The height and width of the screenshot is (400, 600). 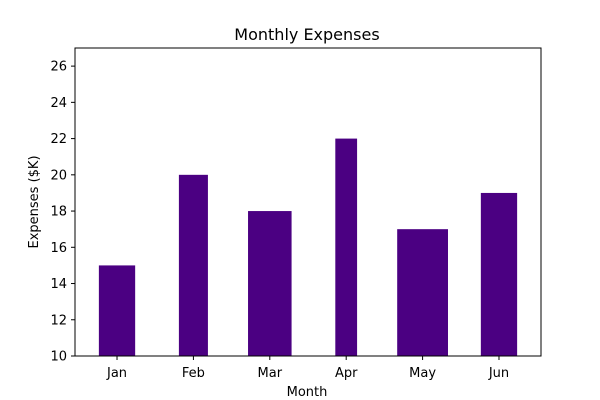 I want to click on y-tick-label: 24, so click(x=58, y=103).